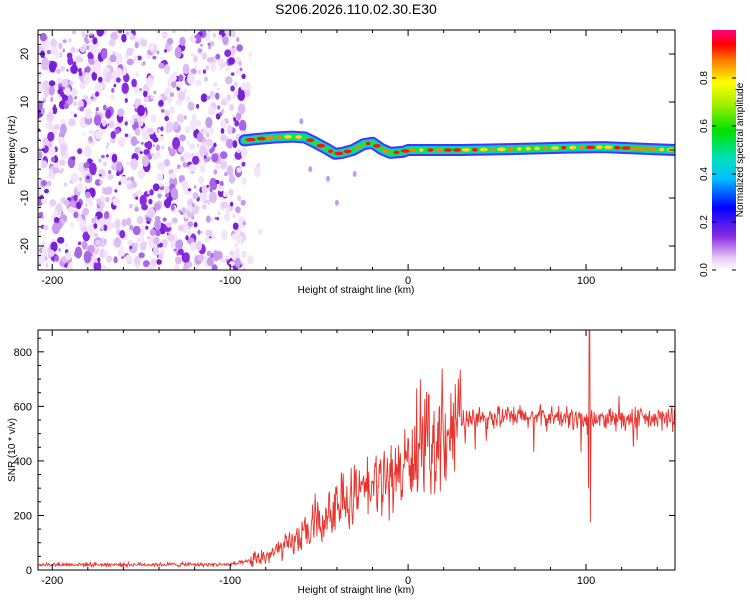 The height and width of the screenshot is (600, 750). Describe the element at coordinates (25, 150) in the screenshot. I see `y-tick-label: 0` at that location.